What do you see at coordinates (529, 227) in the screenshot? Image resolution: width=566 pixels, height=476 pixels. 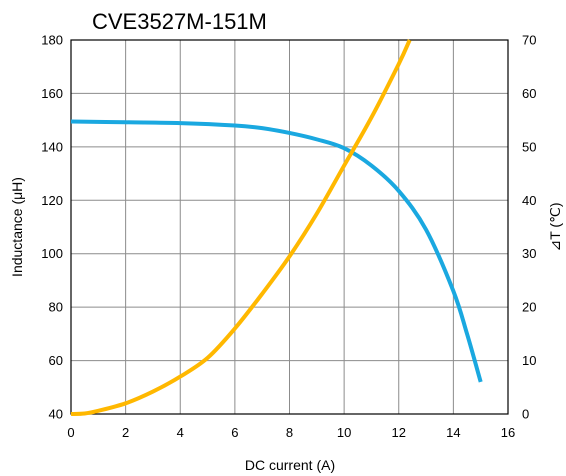 I see `y-right-tick-labels: 0 10 20 30 40 50 60 70` at bounding box center [529, 227].